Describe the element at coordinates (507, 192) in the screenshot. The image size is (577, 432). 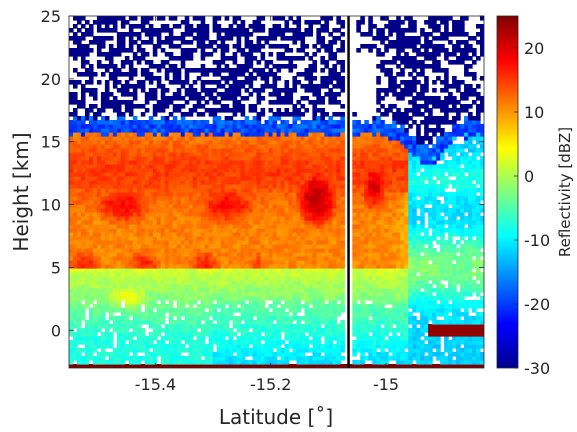
I see `colorbar` at that location.